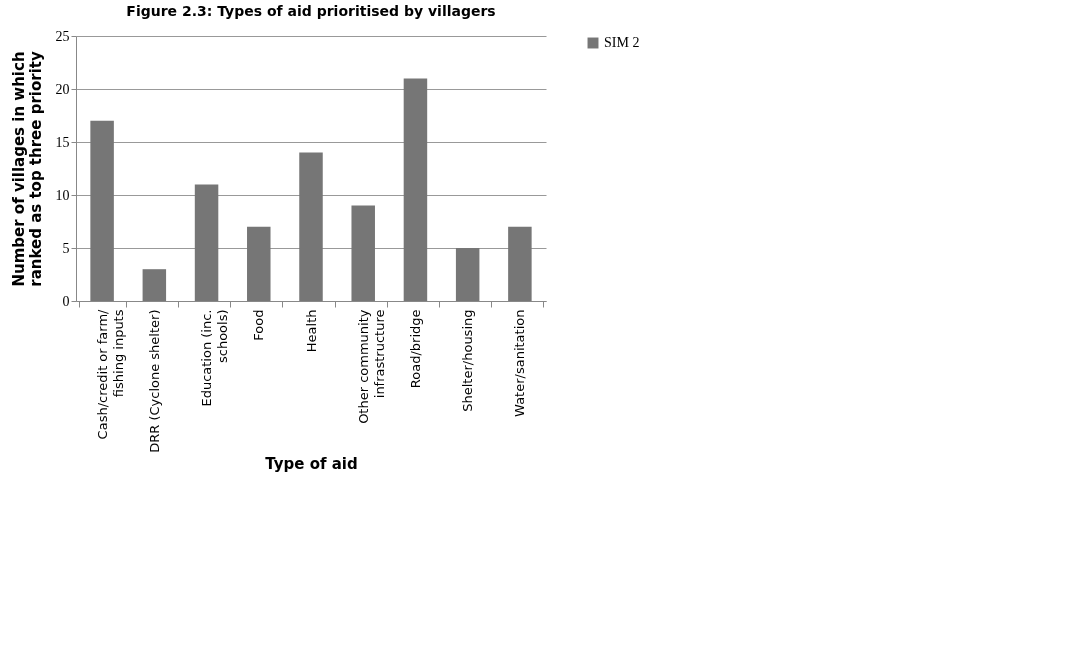 The image size is (1071, 655). What do you see at coordinates (520, 363) in the screenshot?
I see `x-tick-label: Water/sanitation` at bounding box center [520, 363].